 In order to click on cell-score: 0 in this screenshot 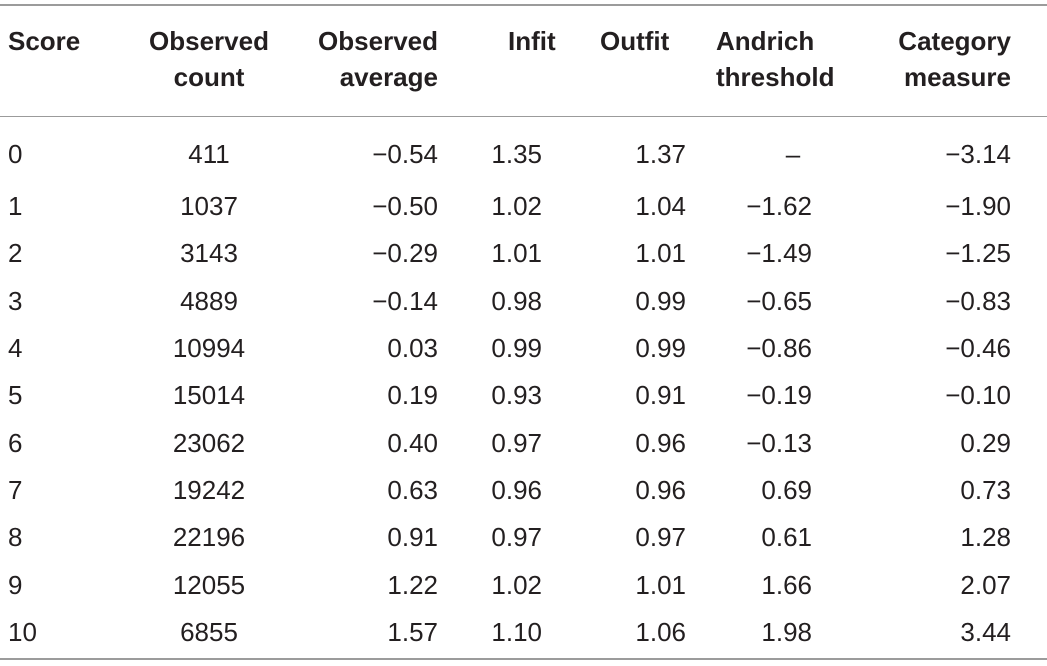, I will do `click(15, 154)`.